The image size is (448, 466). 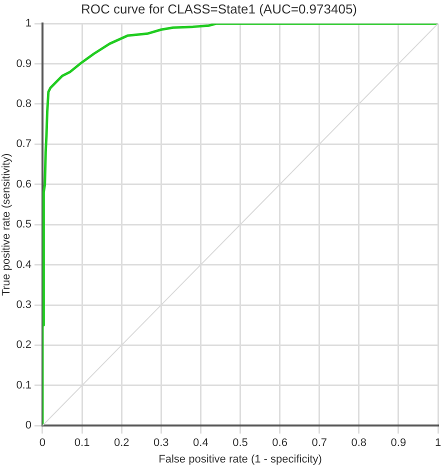 I want to click on x-tick-label: 0.6, so click(x=280, y=443).